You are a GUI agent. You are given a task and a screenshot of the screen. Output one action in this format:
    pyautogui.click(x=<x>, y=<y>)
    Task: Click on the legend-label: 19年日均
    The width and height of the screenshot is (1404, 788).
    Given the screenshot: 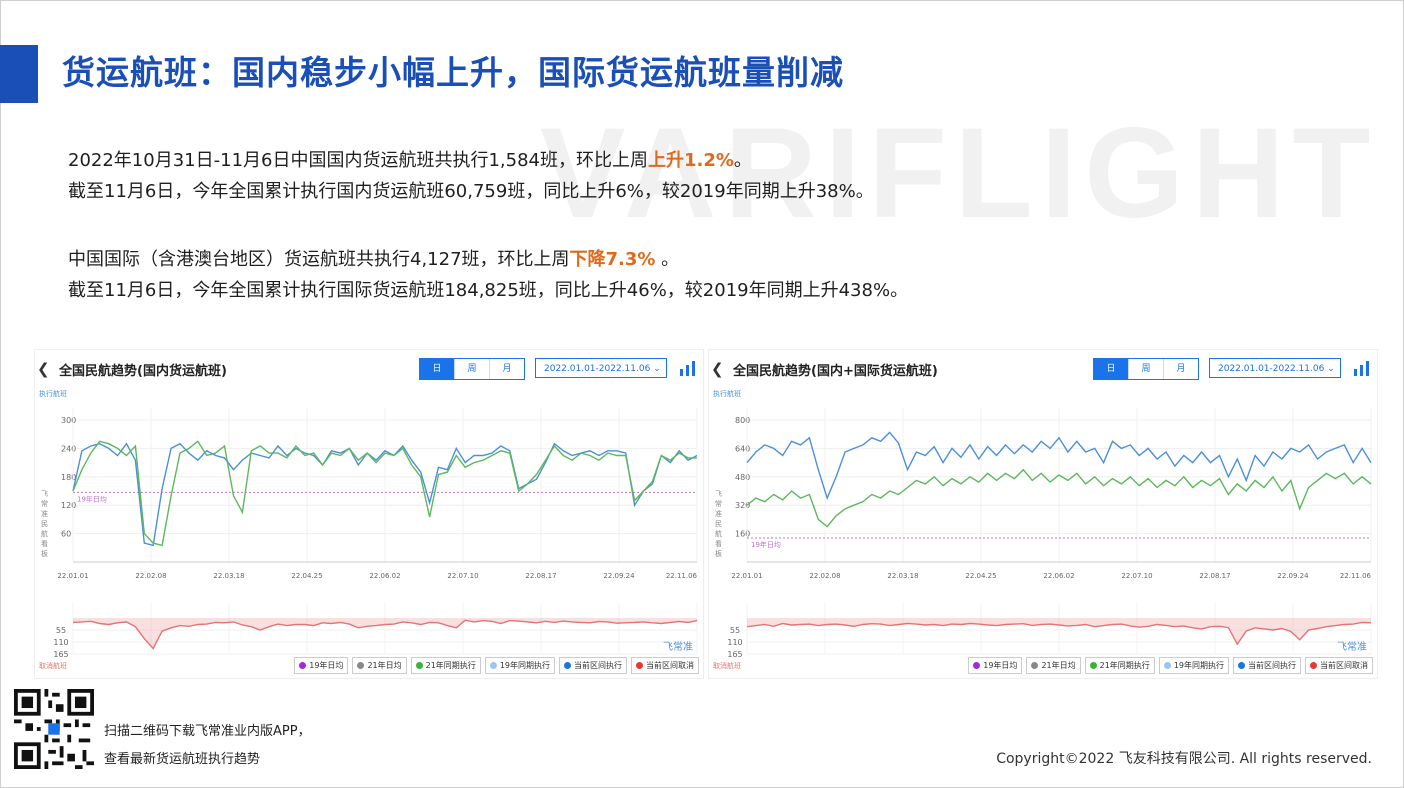 What is the action you would take?
    pyautogui.click(x=326, y=665)
    